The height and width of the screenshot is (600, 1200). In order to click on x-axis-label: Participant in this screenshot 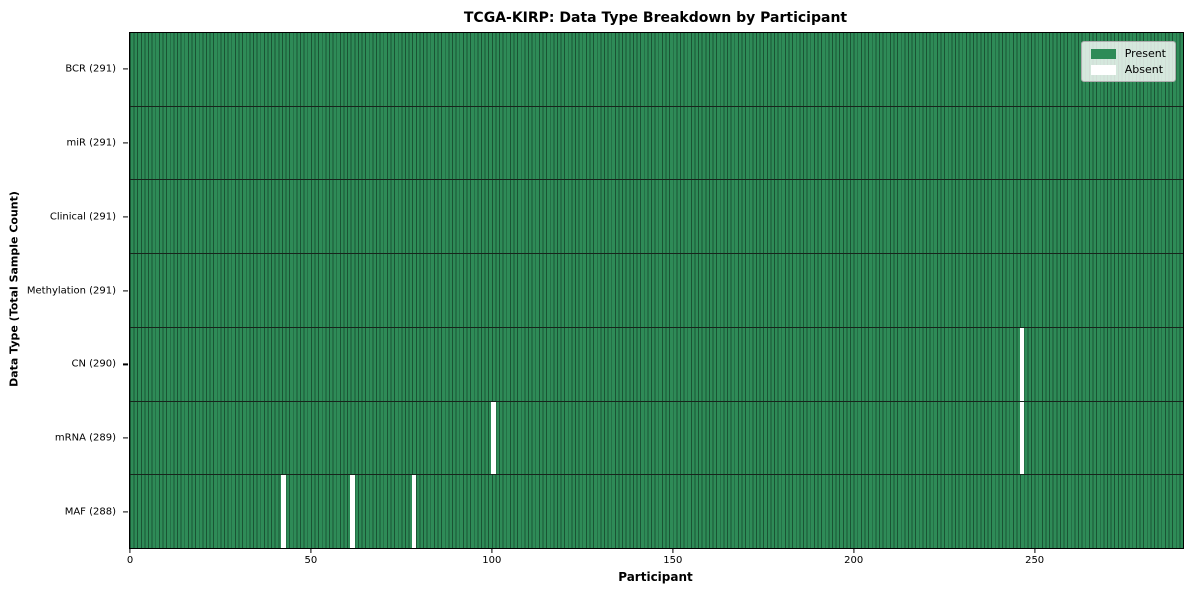, I will do `click(655, 577)`.